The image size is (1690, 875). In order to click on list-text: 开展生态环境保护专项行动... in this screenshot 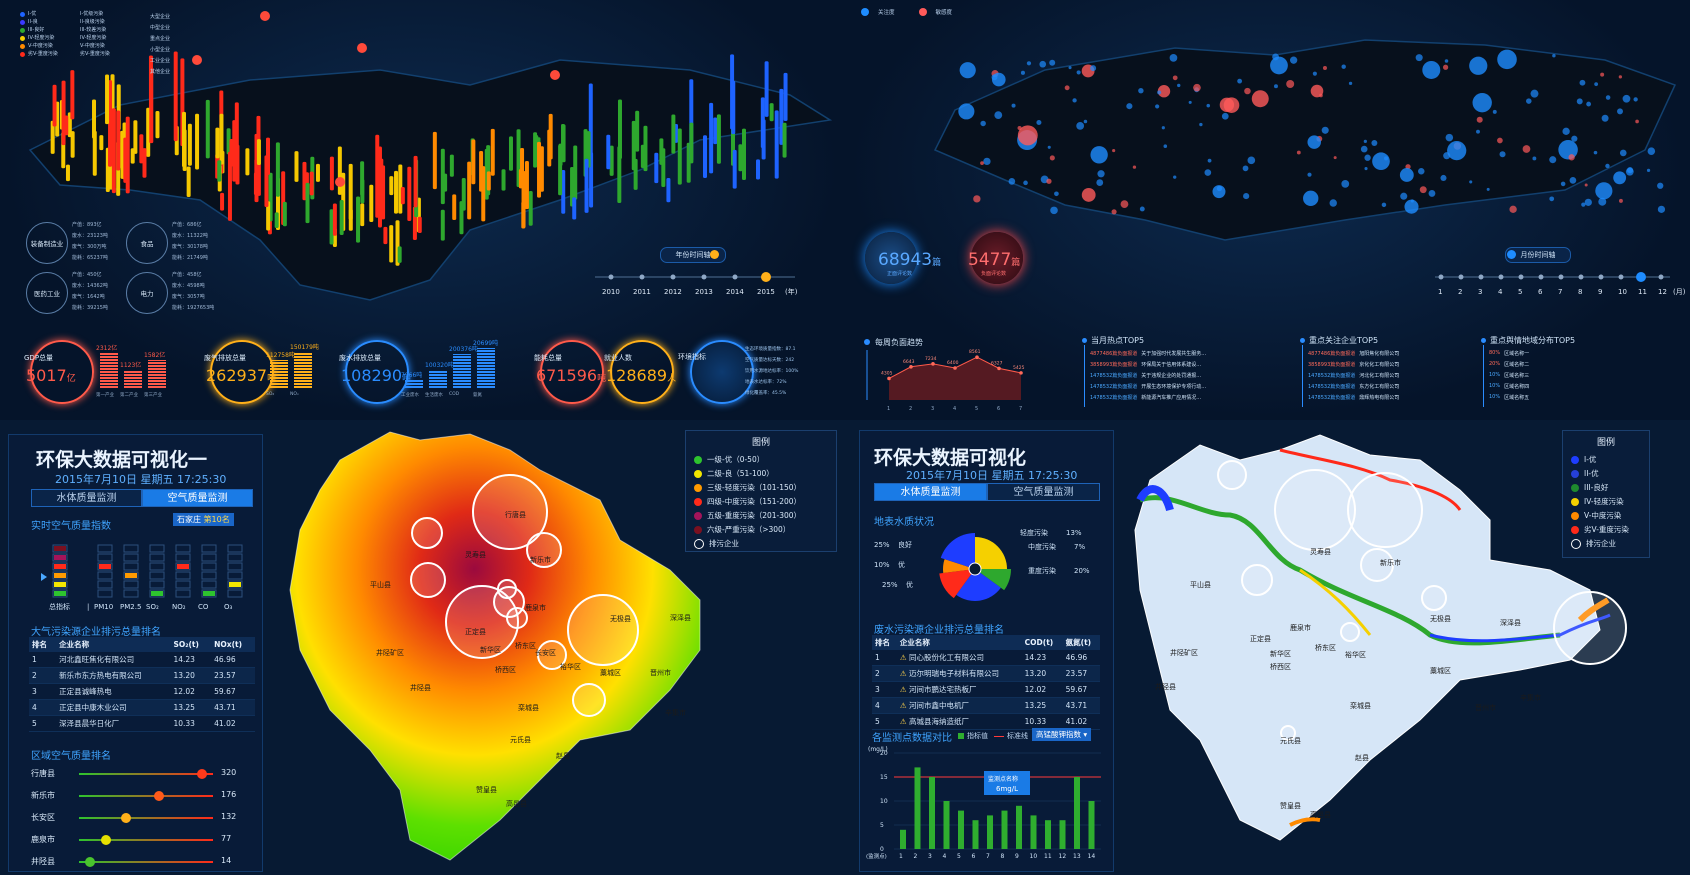, I will do `click(1174, 387)`.